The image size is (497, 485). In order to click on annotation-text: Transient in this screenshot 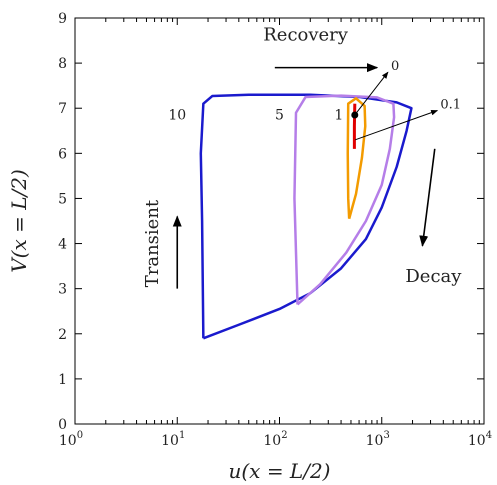, I will do `click(152, 243)`.